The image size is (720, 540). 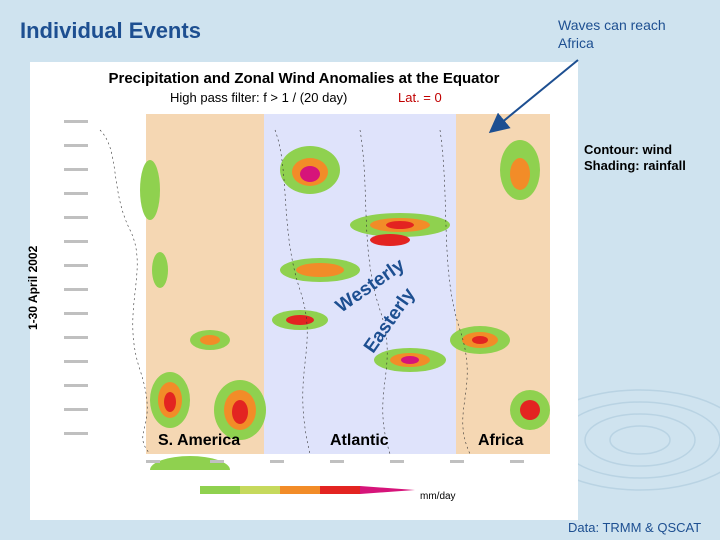 I want to click on slide-title: Individual Events, so click(x=110, y=30).